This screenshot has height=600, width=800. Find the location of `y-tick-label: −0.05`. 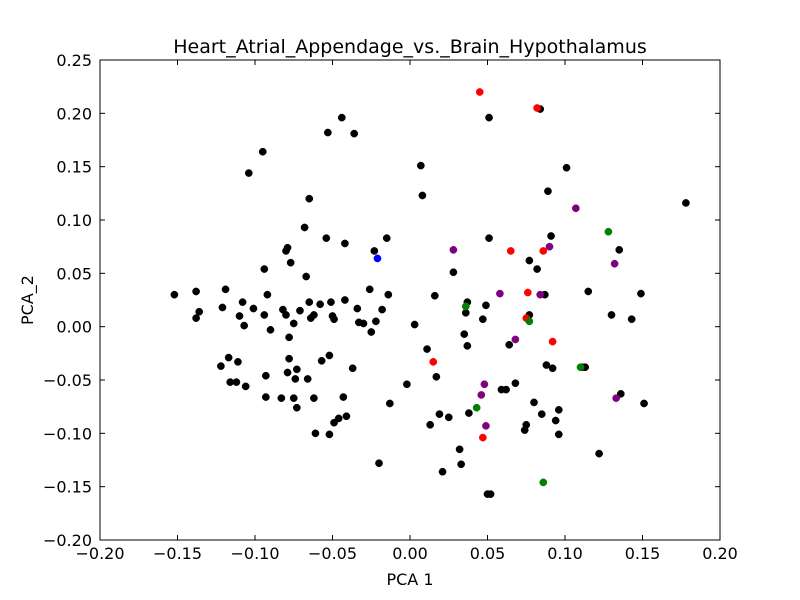

y-tick-label: −0.05 is located at coordinates (67, 380).